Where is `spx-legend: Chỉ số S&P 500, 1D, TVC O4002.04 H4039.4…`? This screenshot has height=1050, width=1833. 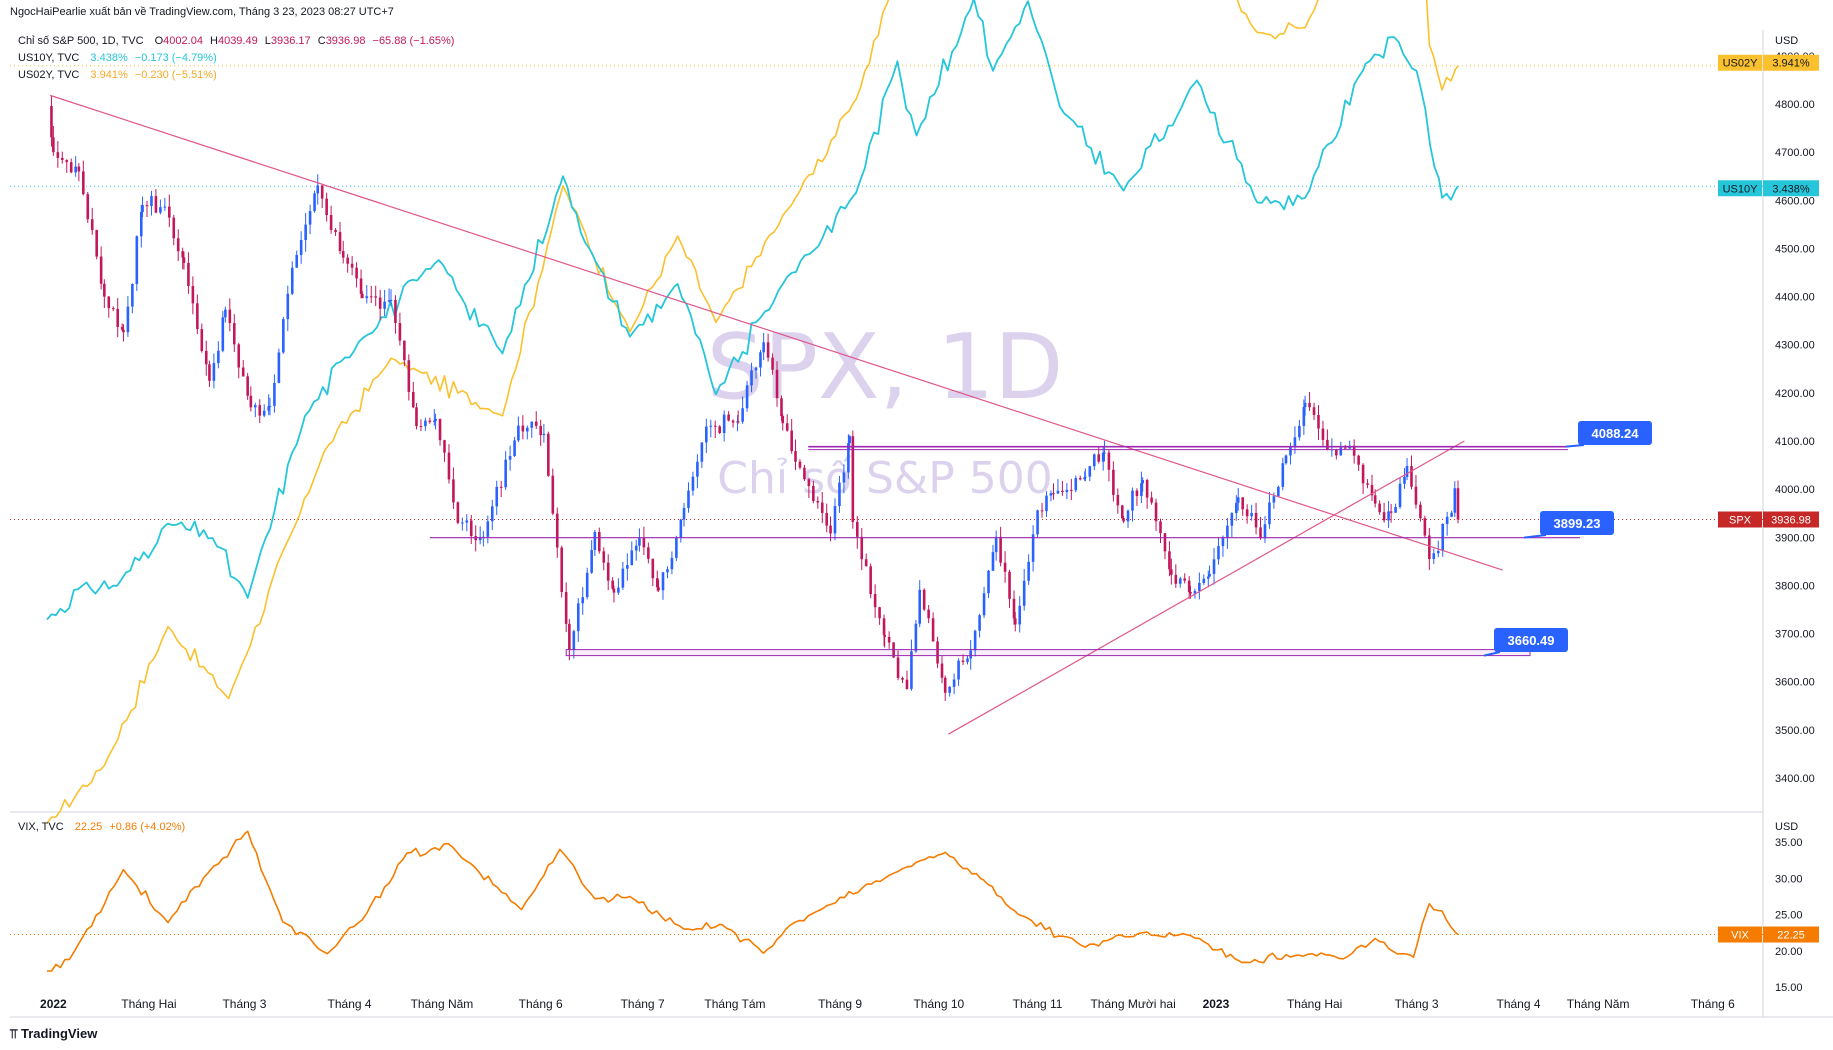 spx-legend: Chỉ số S&P 500, 1D, TVC O4002.04 H4039.4… is located at coordinates (236, 41).